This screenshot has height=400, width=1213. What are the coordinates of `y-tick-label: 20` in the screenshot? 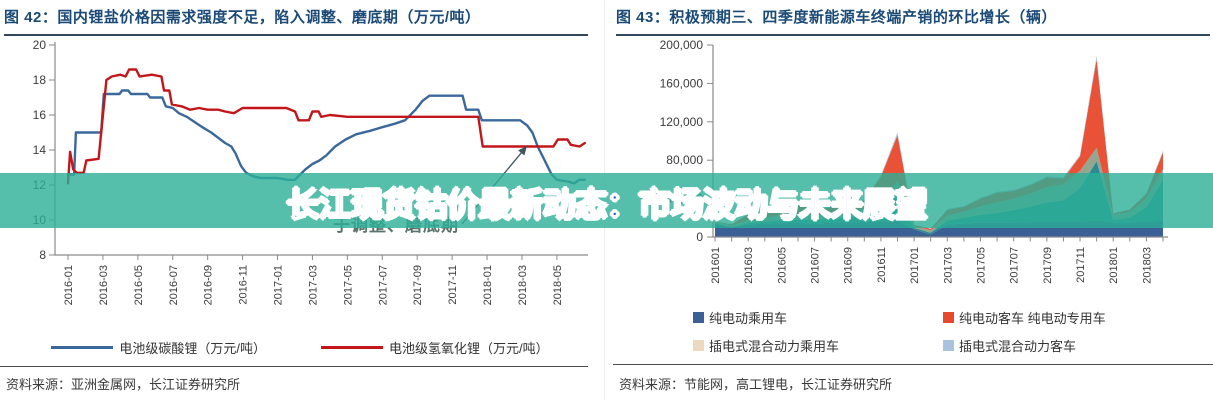 It's located at (40, 45).